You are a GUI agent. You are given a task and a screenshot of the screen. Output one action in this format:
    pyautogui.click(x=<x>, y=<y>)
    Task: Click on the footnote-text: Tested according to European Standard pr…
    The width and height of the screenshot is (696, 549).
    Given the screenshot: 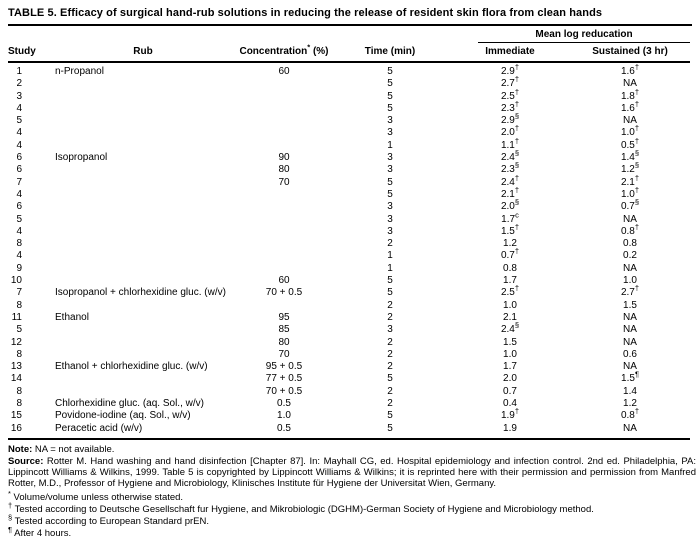 What is the action you would take?
    pyautogui.click(x=110, y=521)
    